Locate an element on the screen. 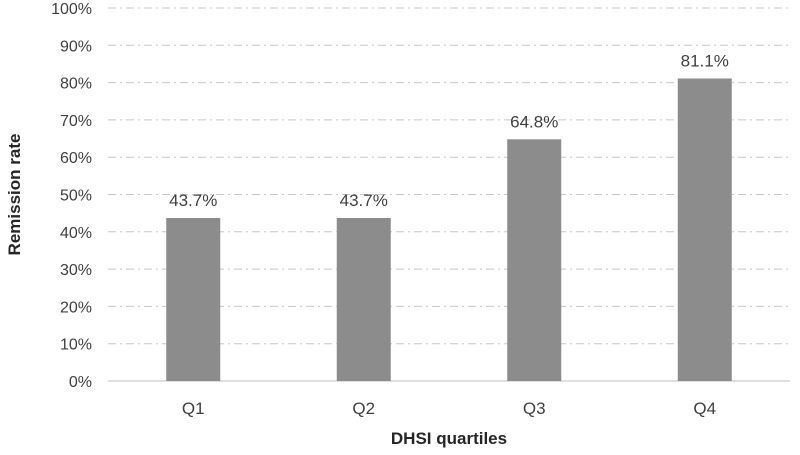 The height and width of the screenshot is (455, 800). x-category-label: Q3 is located at coordinates (534, 408).